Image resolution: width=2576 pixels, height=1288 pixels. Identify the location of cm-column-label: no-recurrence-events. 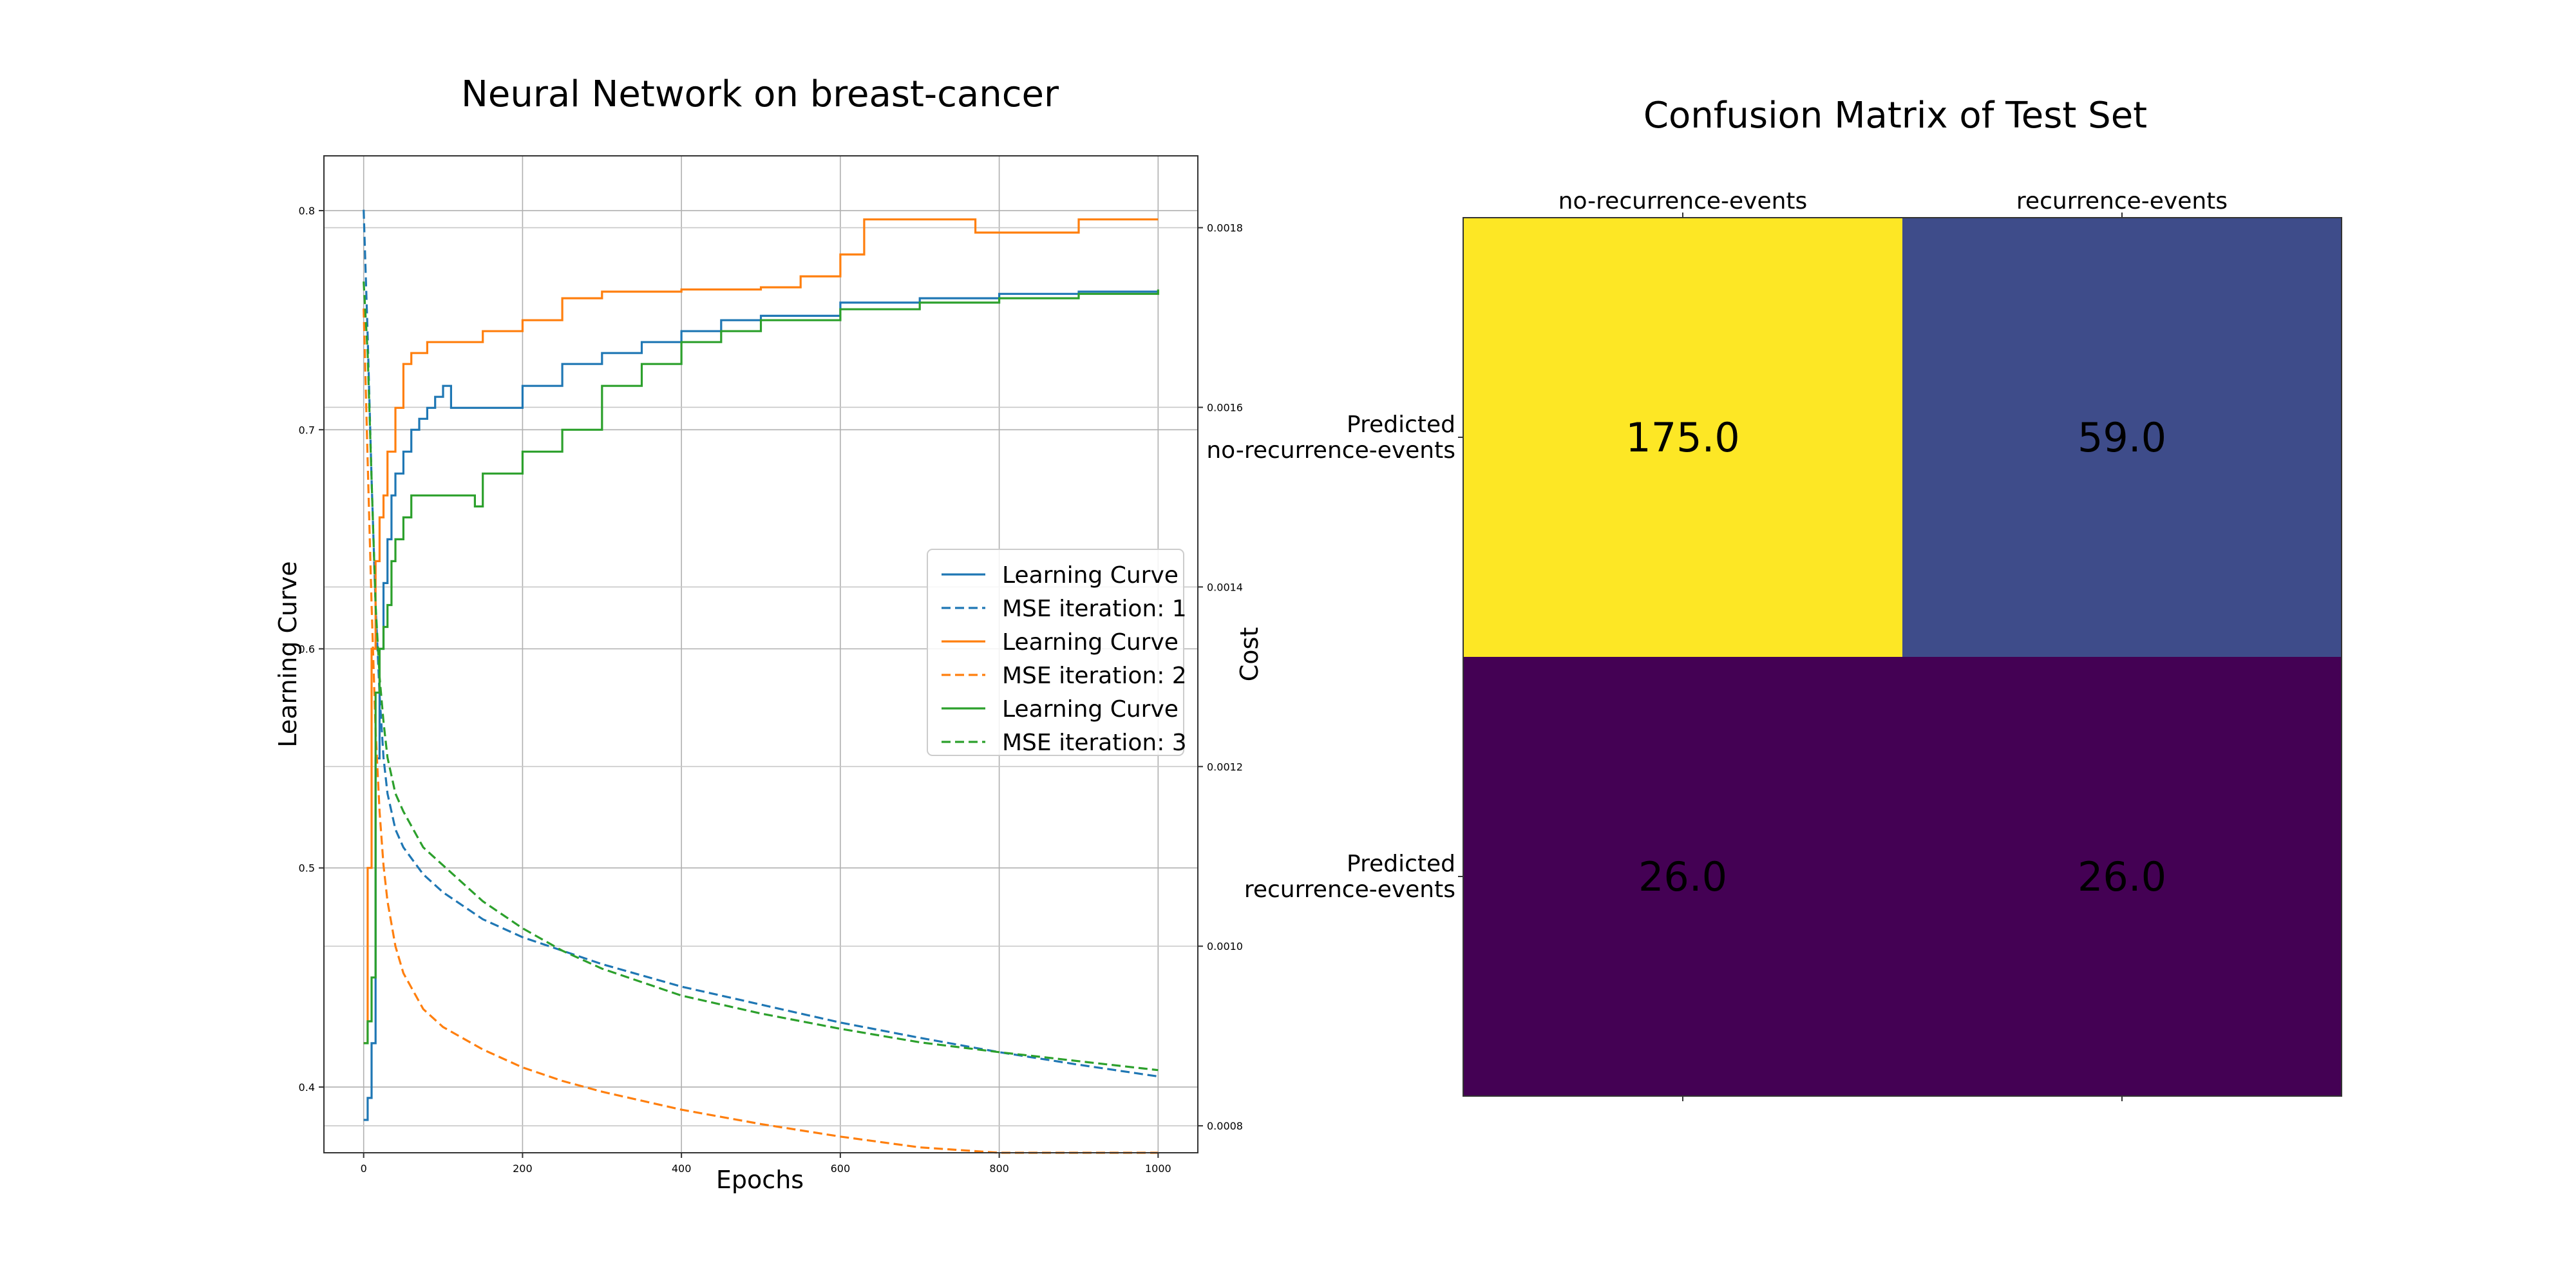
(1683, 201).